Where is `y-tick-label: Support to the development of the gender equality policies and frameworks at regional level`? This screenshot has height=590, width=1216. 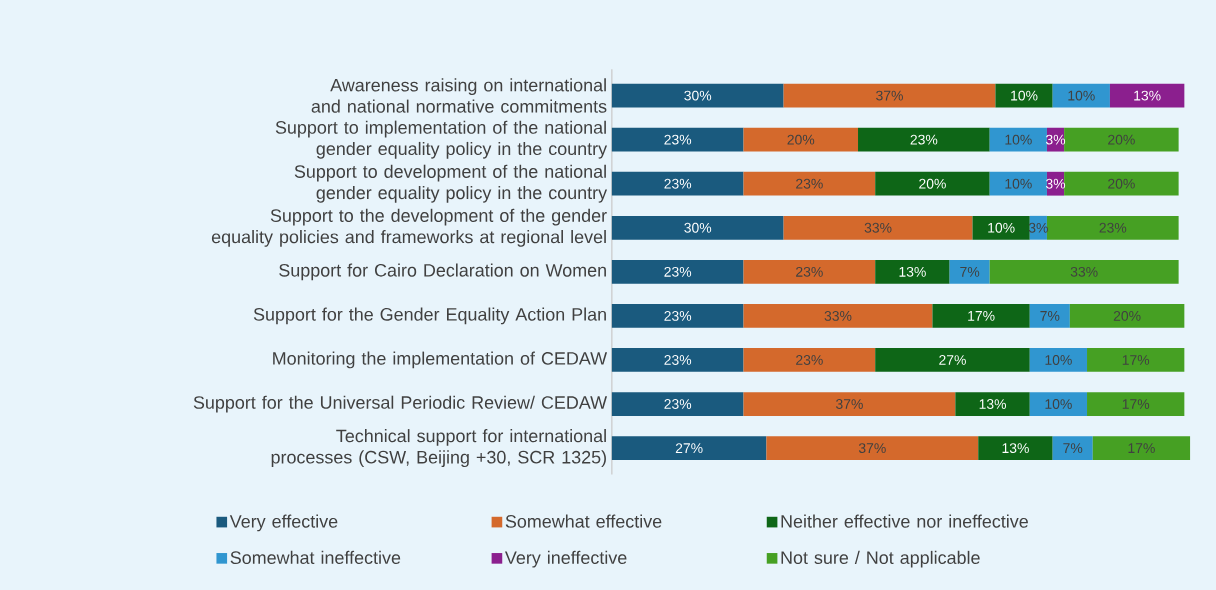
y-tick-label: Support to the development of the gender equality policies and frameworks at regional level is located at coordinates (409, 227).